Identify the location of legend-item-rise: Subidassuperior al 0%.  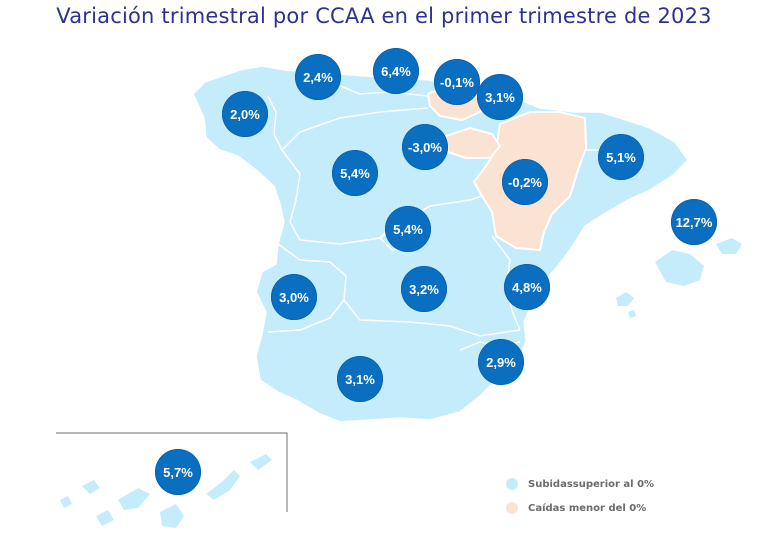
(580, 484).